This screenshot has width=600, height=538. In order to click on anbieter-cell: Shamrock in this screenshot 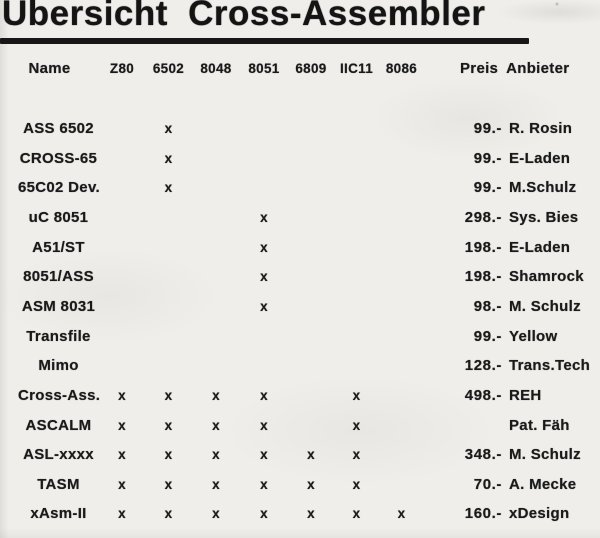, I will do `click(546, 277)`.